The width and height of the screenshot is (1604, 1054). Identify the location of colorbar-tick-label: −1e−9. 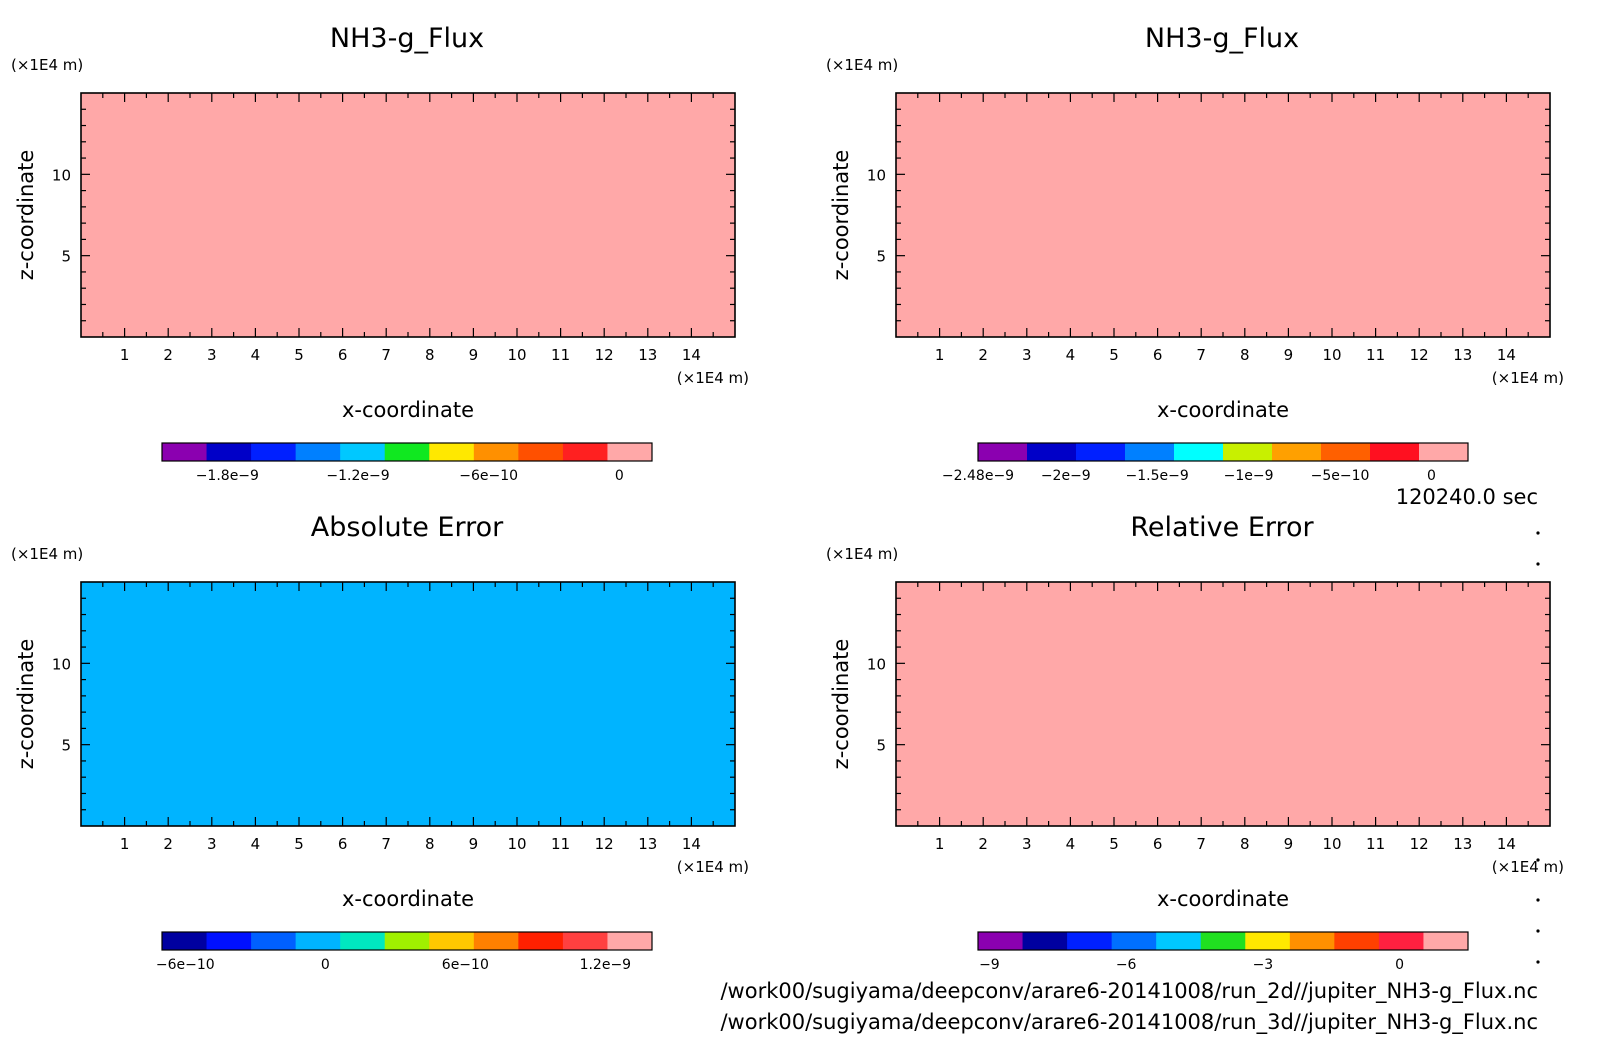
(1249, 476).